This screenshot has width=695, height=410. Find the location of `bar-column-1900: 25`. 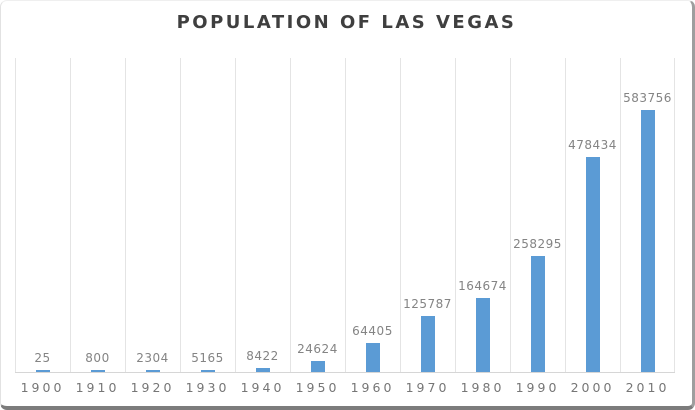

bar-column-1900: 25 is located at coordinates (42, 215).